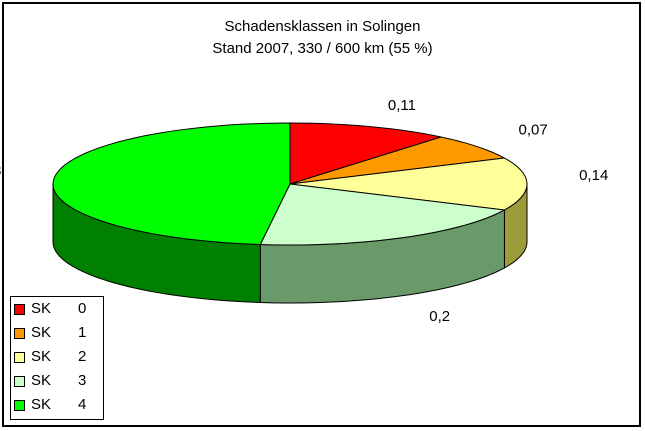  Describe the element at coordinates (593, 175) in the screenshot. I see `data-label-2: 0,14` at that location.